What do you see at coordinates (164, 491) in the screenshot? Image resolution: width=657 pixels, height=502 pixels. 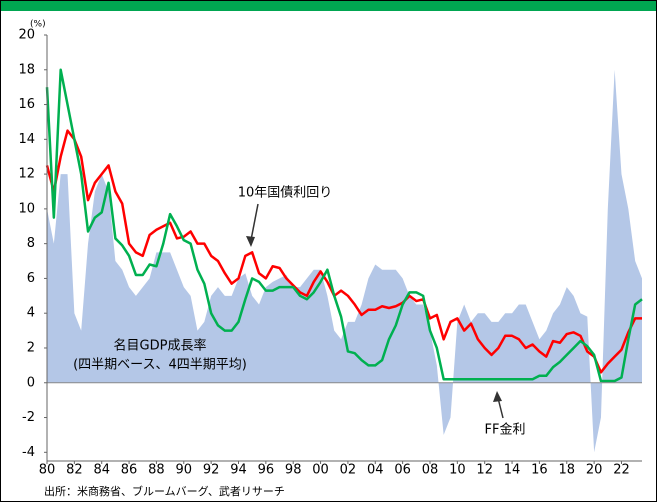 I see `source: 出所：米商務省、ブルームバーグ、武者リサーチ` at bounding box center [164, 491].